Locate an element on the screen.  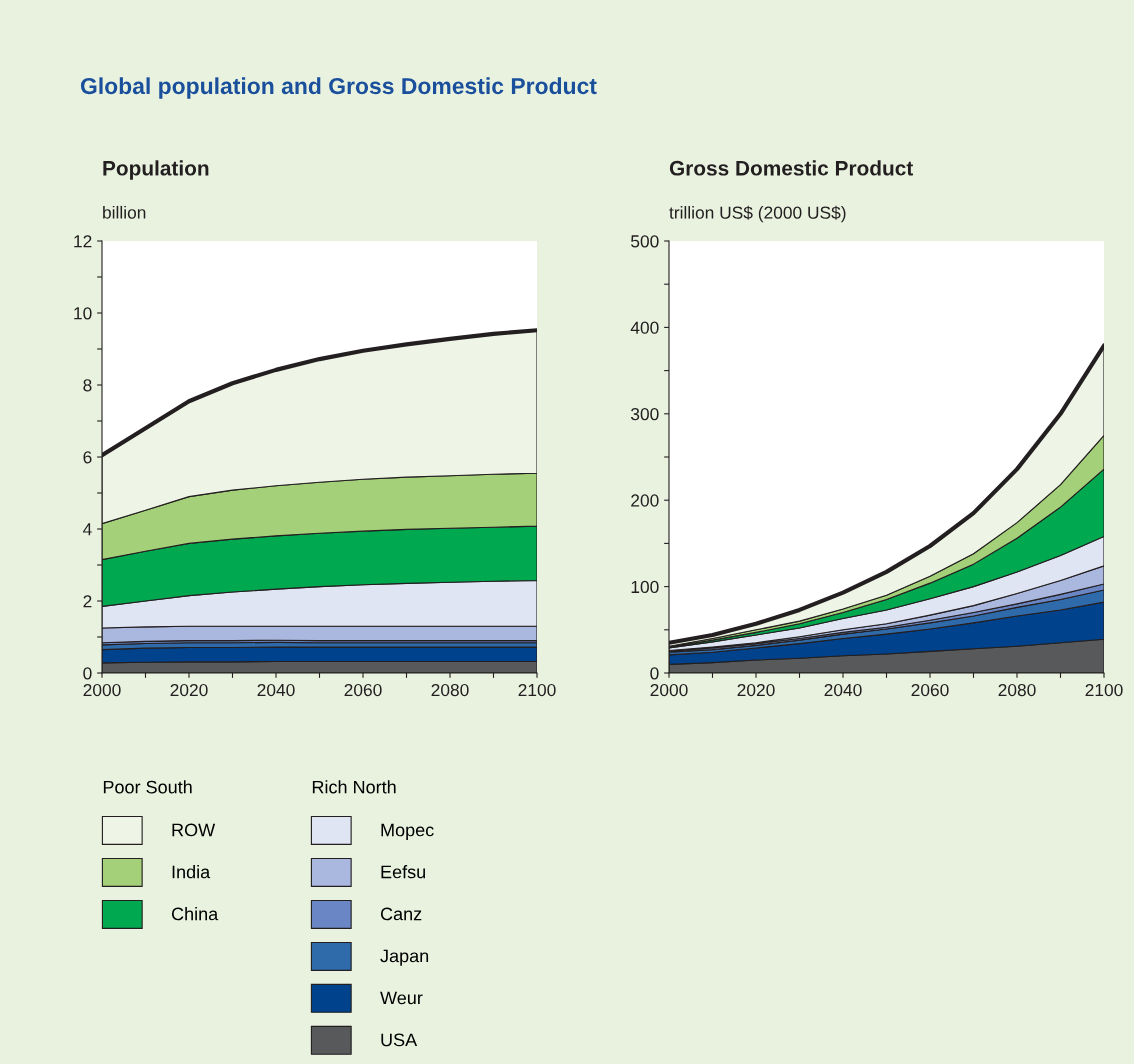
y-tick-label: 8 is located at coordinates (87, 385).